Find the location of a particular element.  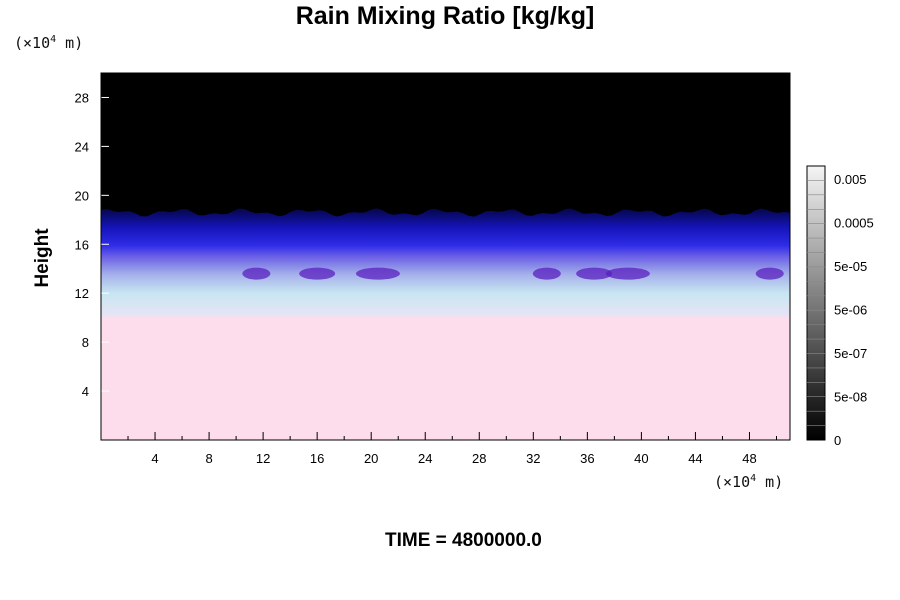

x-tick-label: 36 is located at coordinates (587, 458).